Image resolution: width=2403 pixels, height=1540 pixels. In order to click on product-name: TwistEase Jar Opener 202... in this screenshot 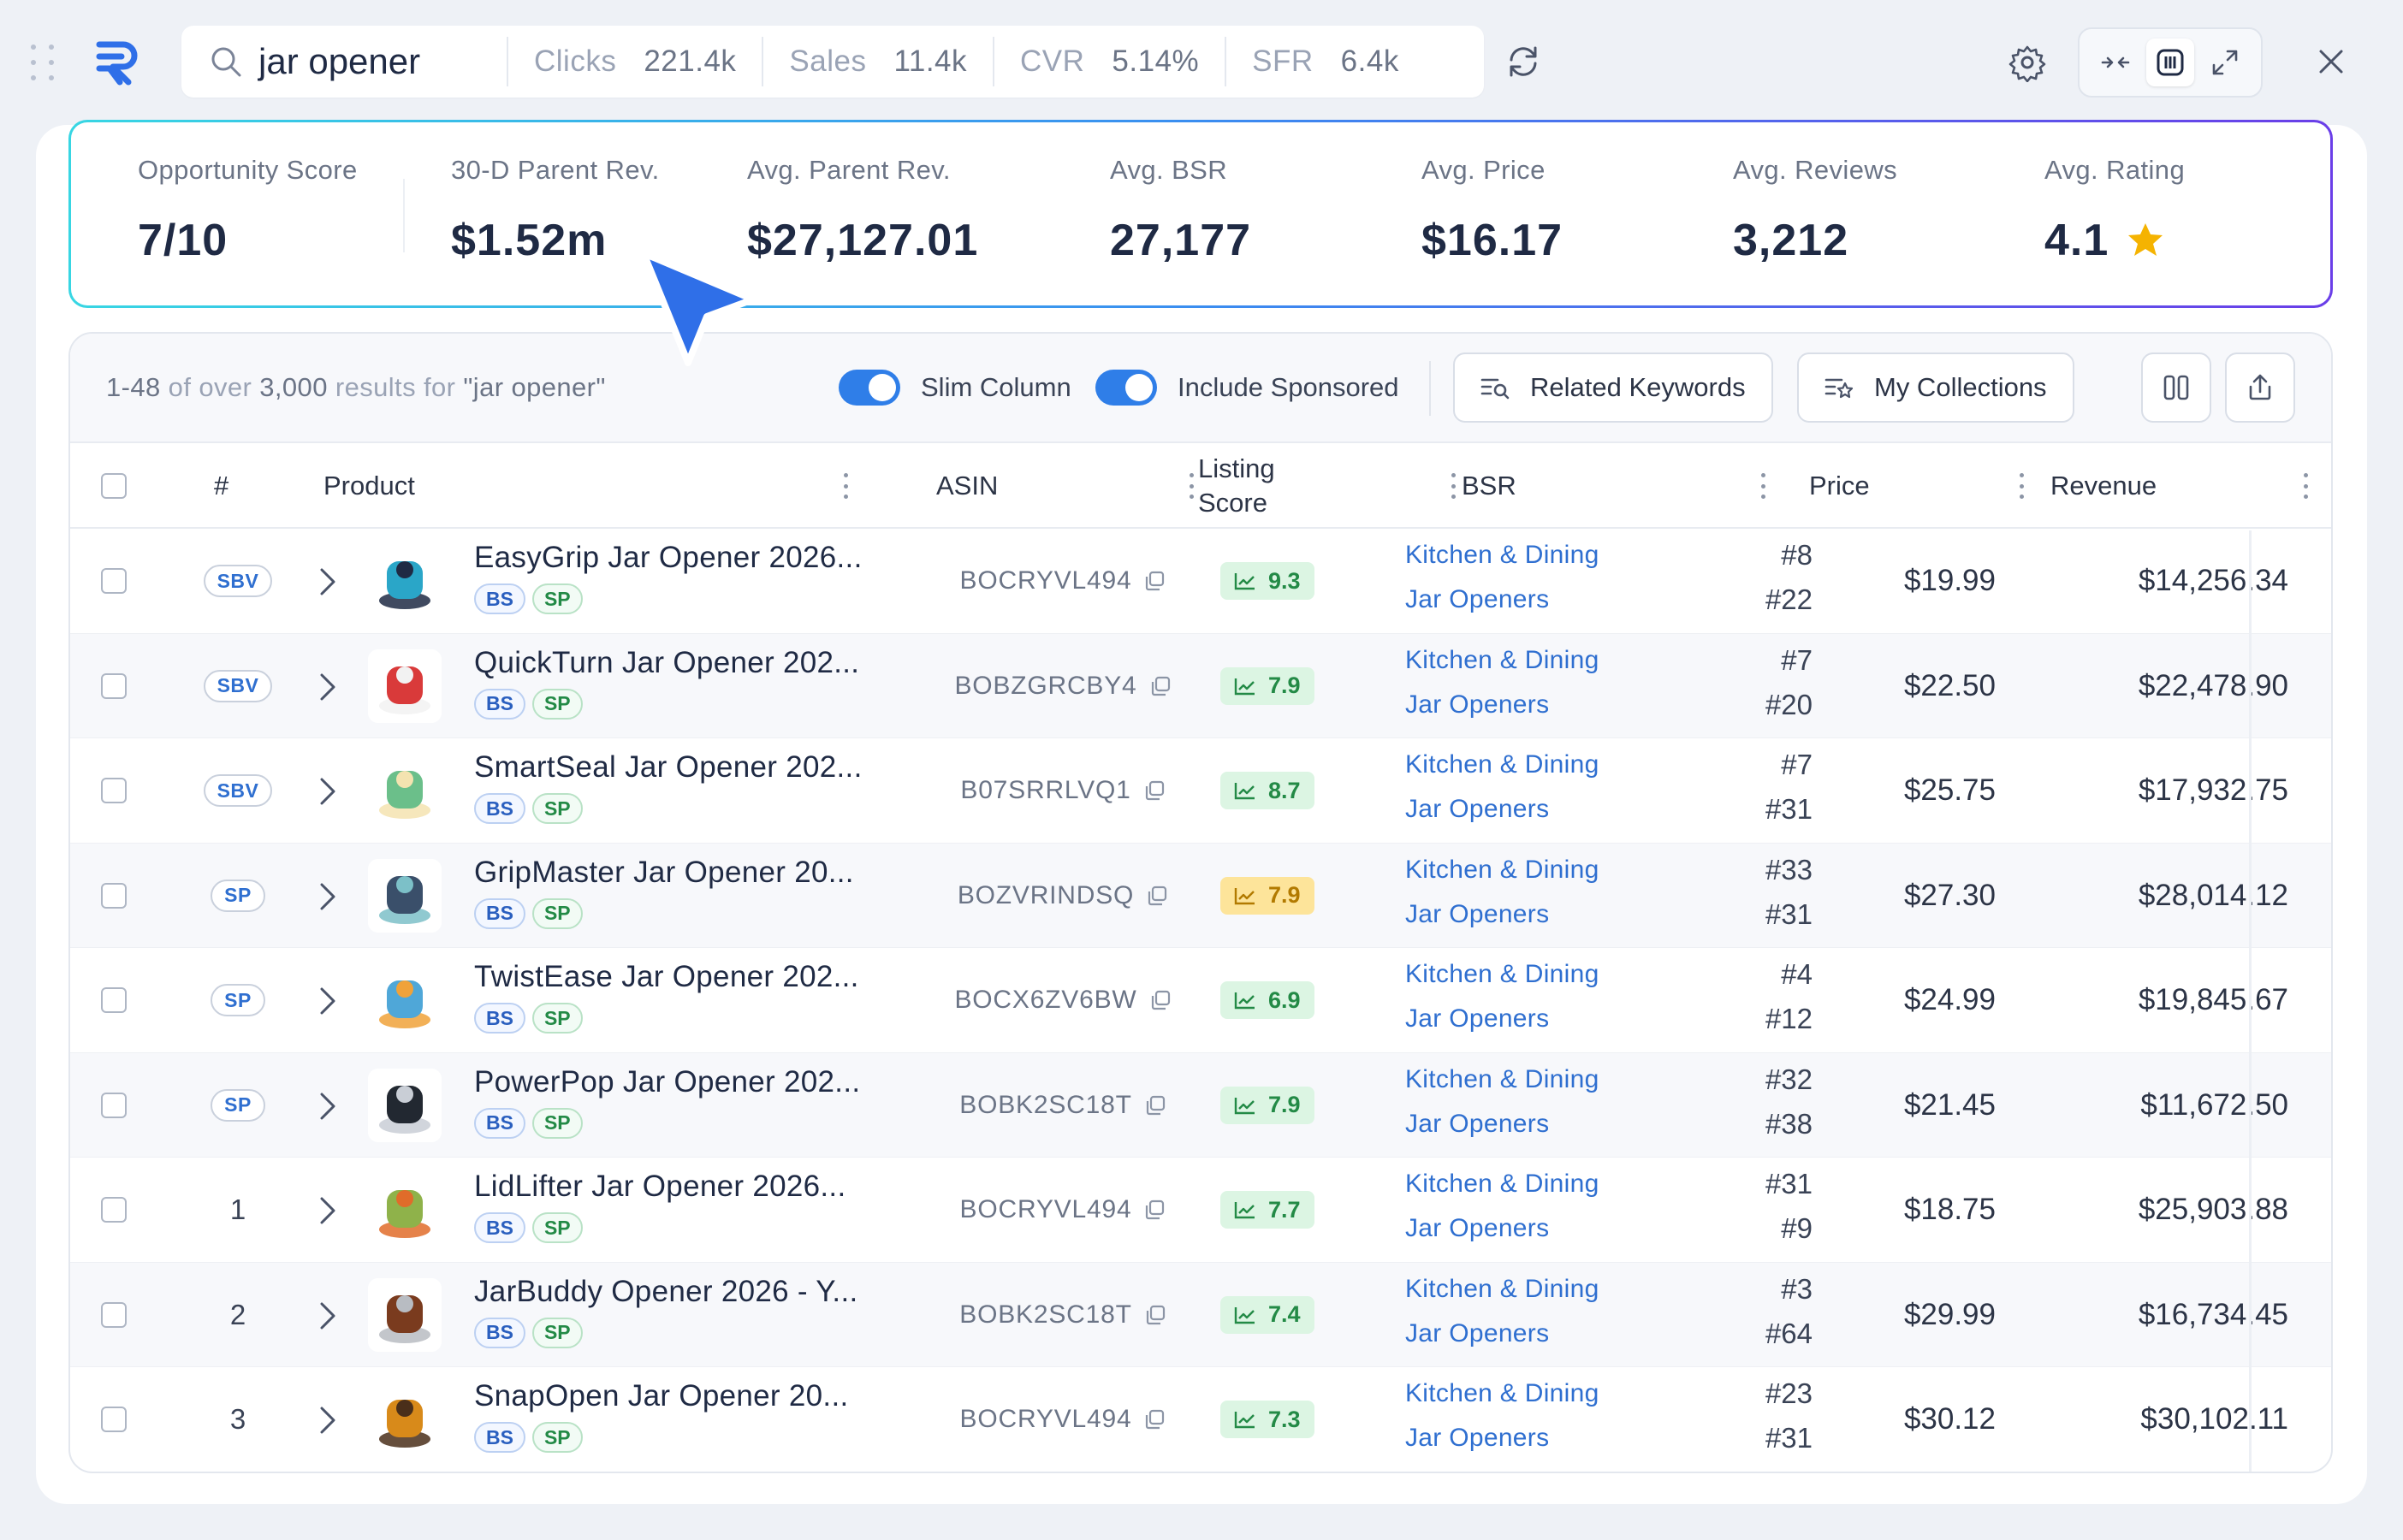, I will do `click(666, 976)`.